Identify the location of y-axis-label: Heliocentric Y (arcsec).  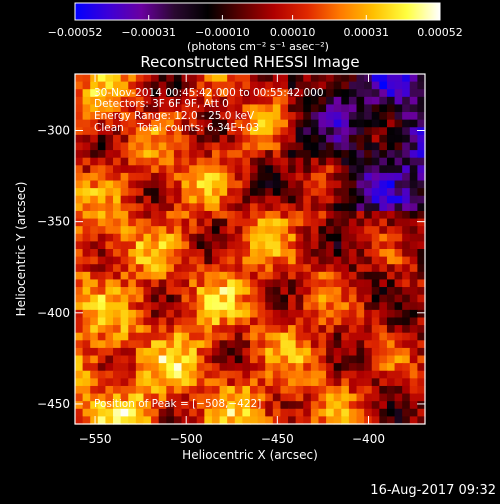
(21, 249).